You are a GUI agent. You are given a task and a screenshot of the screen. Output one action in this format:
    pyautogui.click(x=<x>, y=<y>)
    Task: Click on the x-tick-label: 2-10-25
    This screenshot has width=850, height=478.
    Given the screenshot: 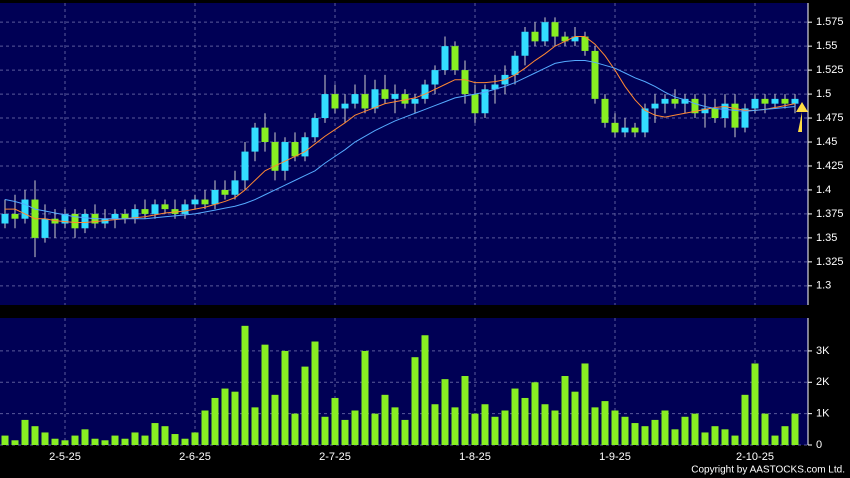 What is the action you would take?
    pyautogui.click(x=755, y=457)
    